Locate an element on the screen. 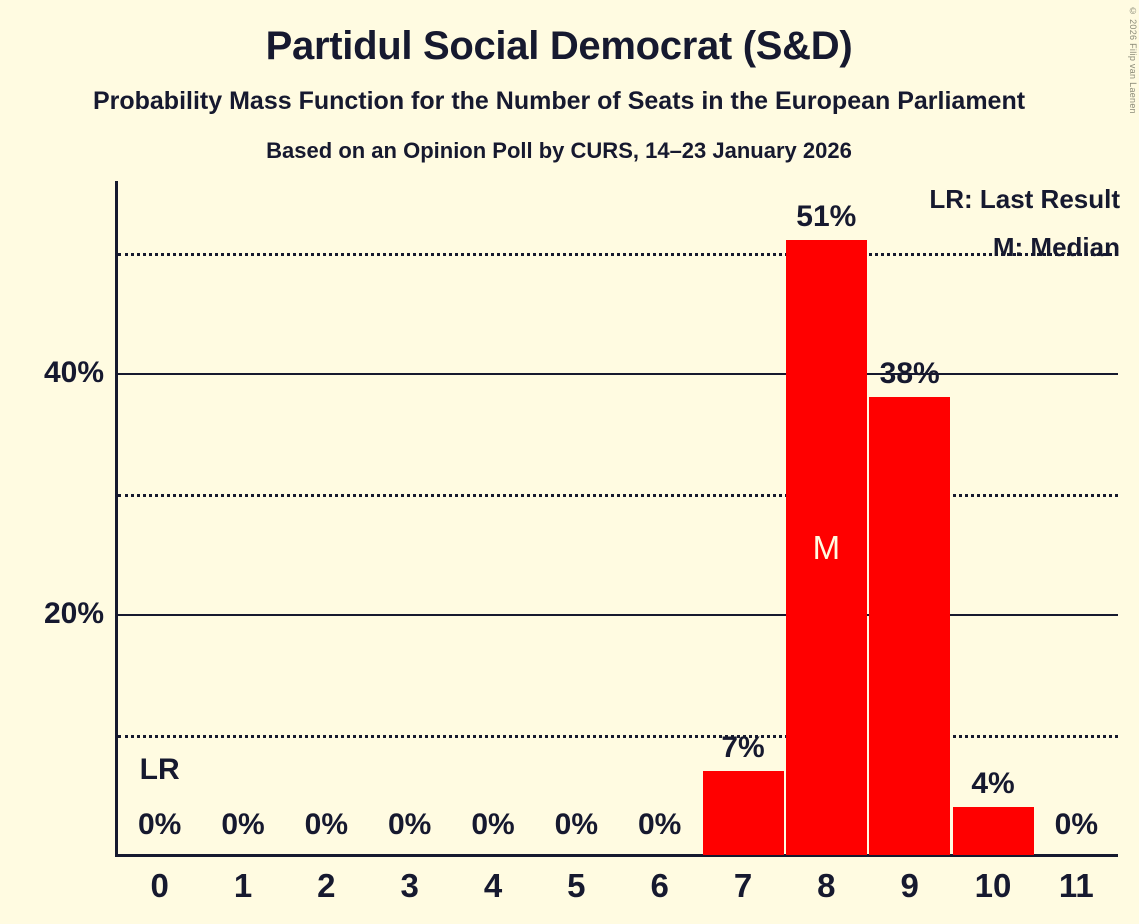 The image size is (1139, 924). bar-value-label-4: 0% is located at coordinates (493, 824).